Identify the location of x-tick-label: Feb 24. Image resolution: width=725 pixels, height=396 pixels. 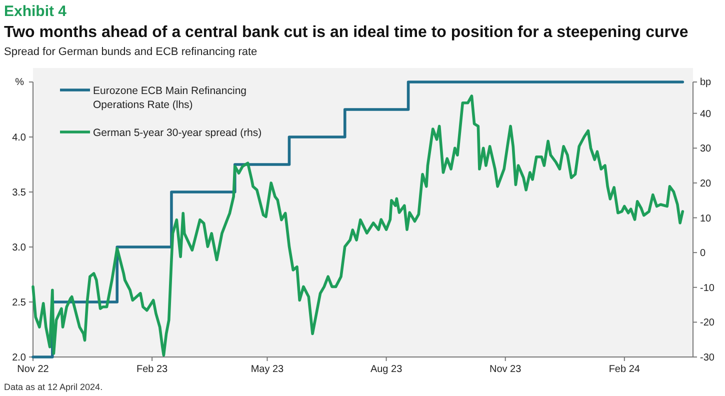
(624, 369).